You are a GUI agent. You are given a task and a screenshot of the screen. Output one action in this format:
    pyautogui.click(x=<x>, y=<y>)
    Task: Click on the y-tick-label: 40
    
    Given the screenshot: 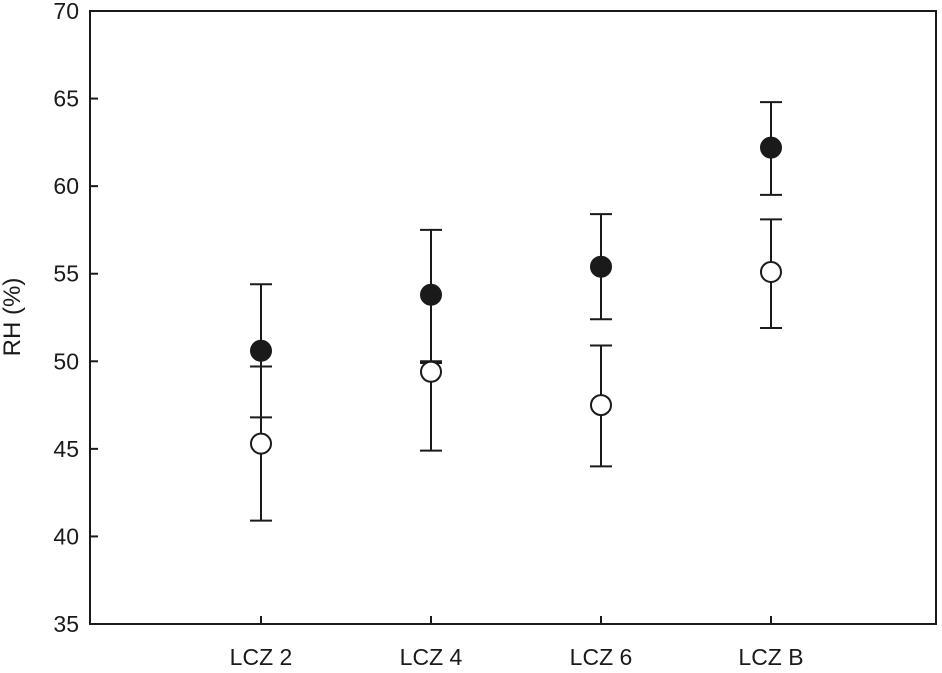 What is the action you would take?
    pyautogui.click(x=66, y=536)
    